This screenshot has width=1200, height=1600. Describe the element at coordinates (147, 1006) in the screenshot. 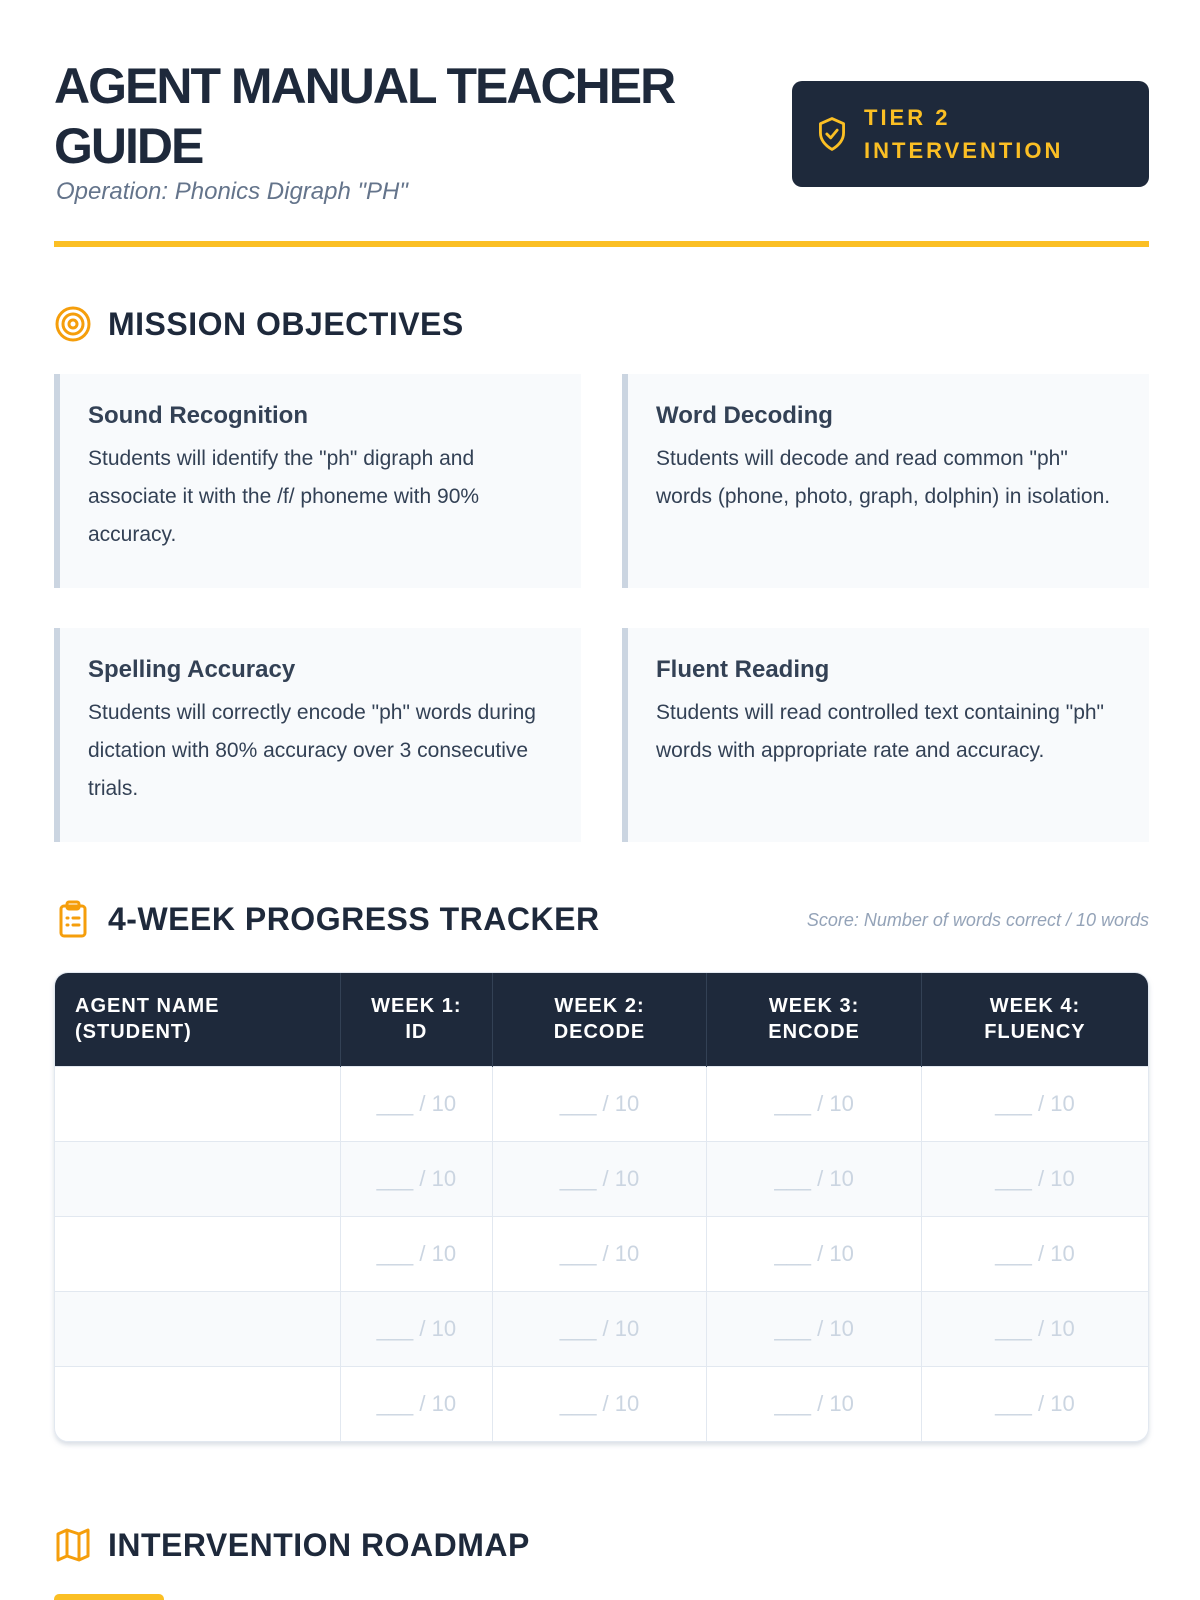

I see `column-header-line: AGENT NAME` at that location.